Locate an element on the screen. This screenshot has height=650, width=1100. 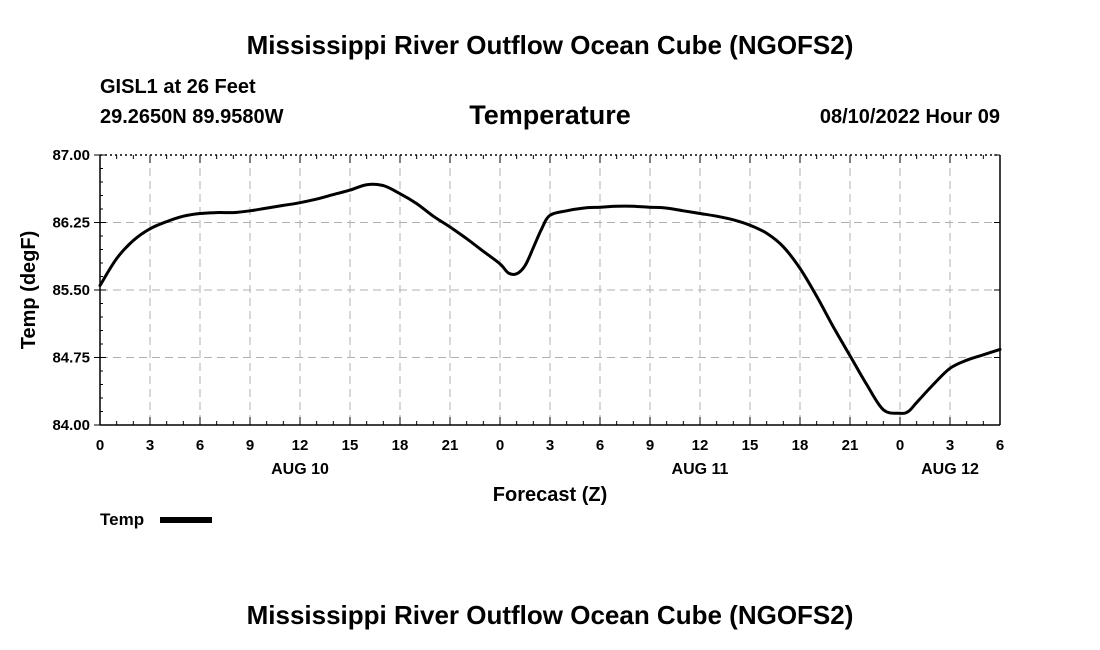
y-tick-label: 85.50 is located at coordinates (71, 290).